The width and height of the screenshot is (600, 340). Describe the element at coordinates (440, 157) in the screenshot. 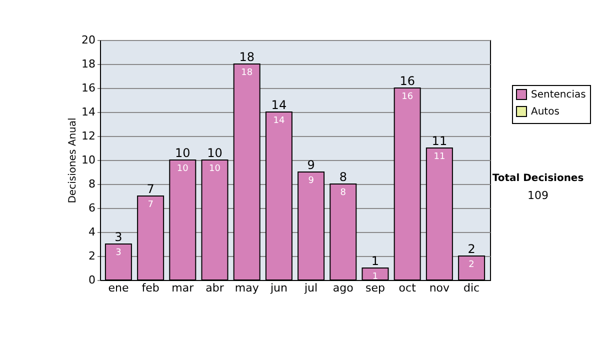

I see `annotation: 11` at that location.